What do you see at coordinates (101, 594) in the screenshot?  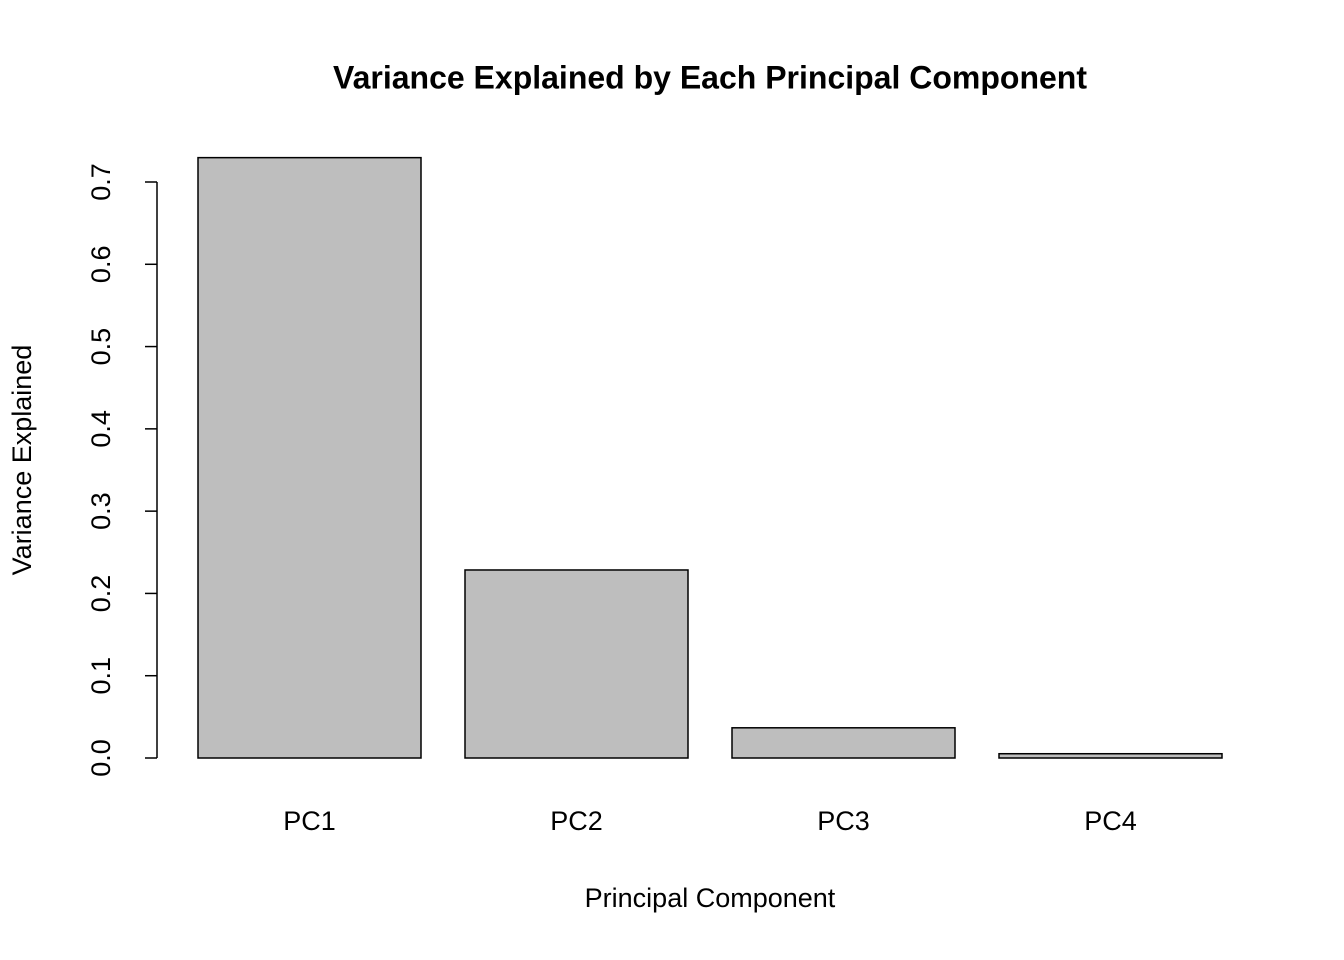 I see `y-tick-label: 0.2` at bounding box center [101, 594].